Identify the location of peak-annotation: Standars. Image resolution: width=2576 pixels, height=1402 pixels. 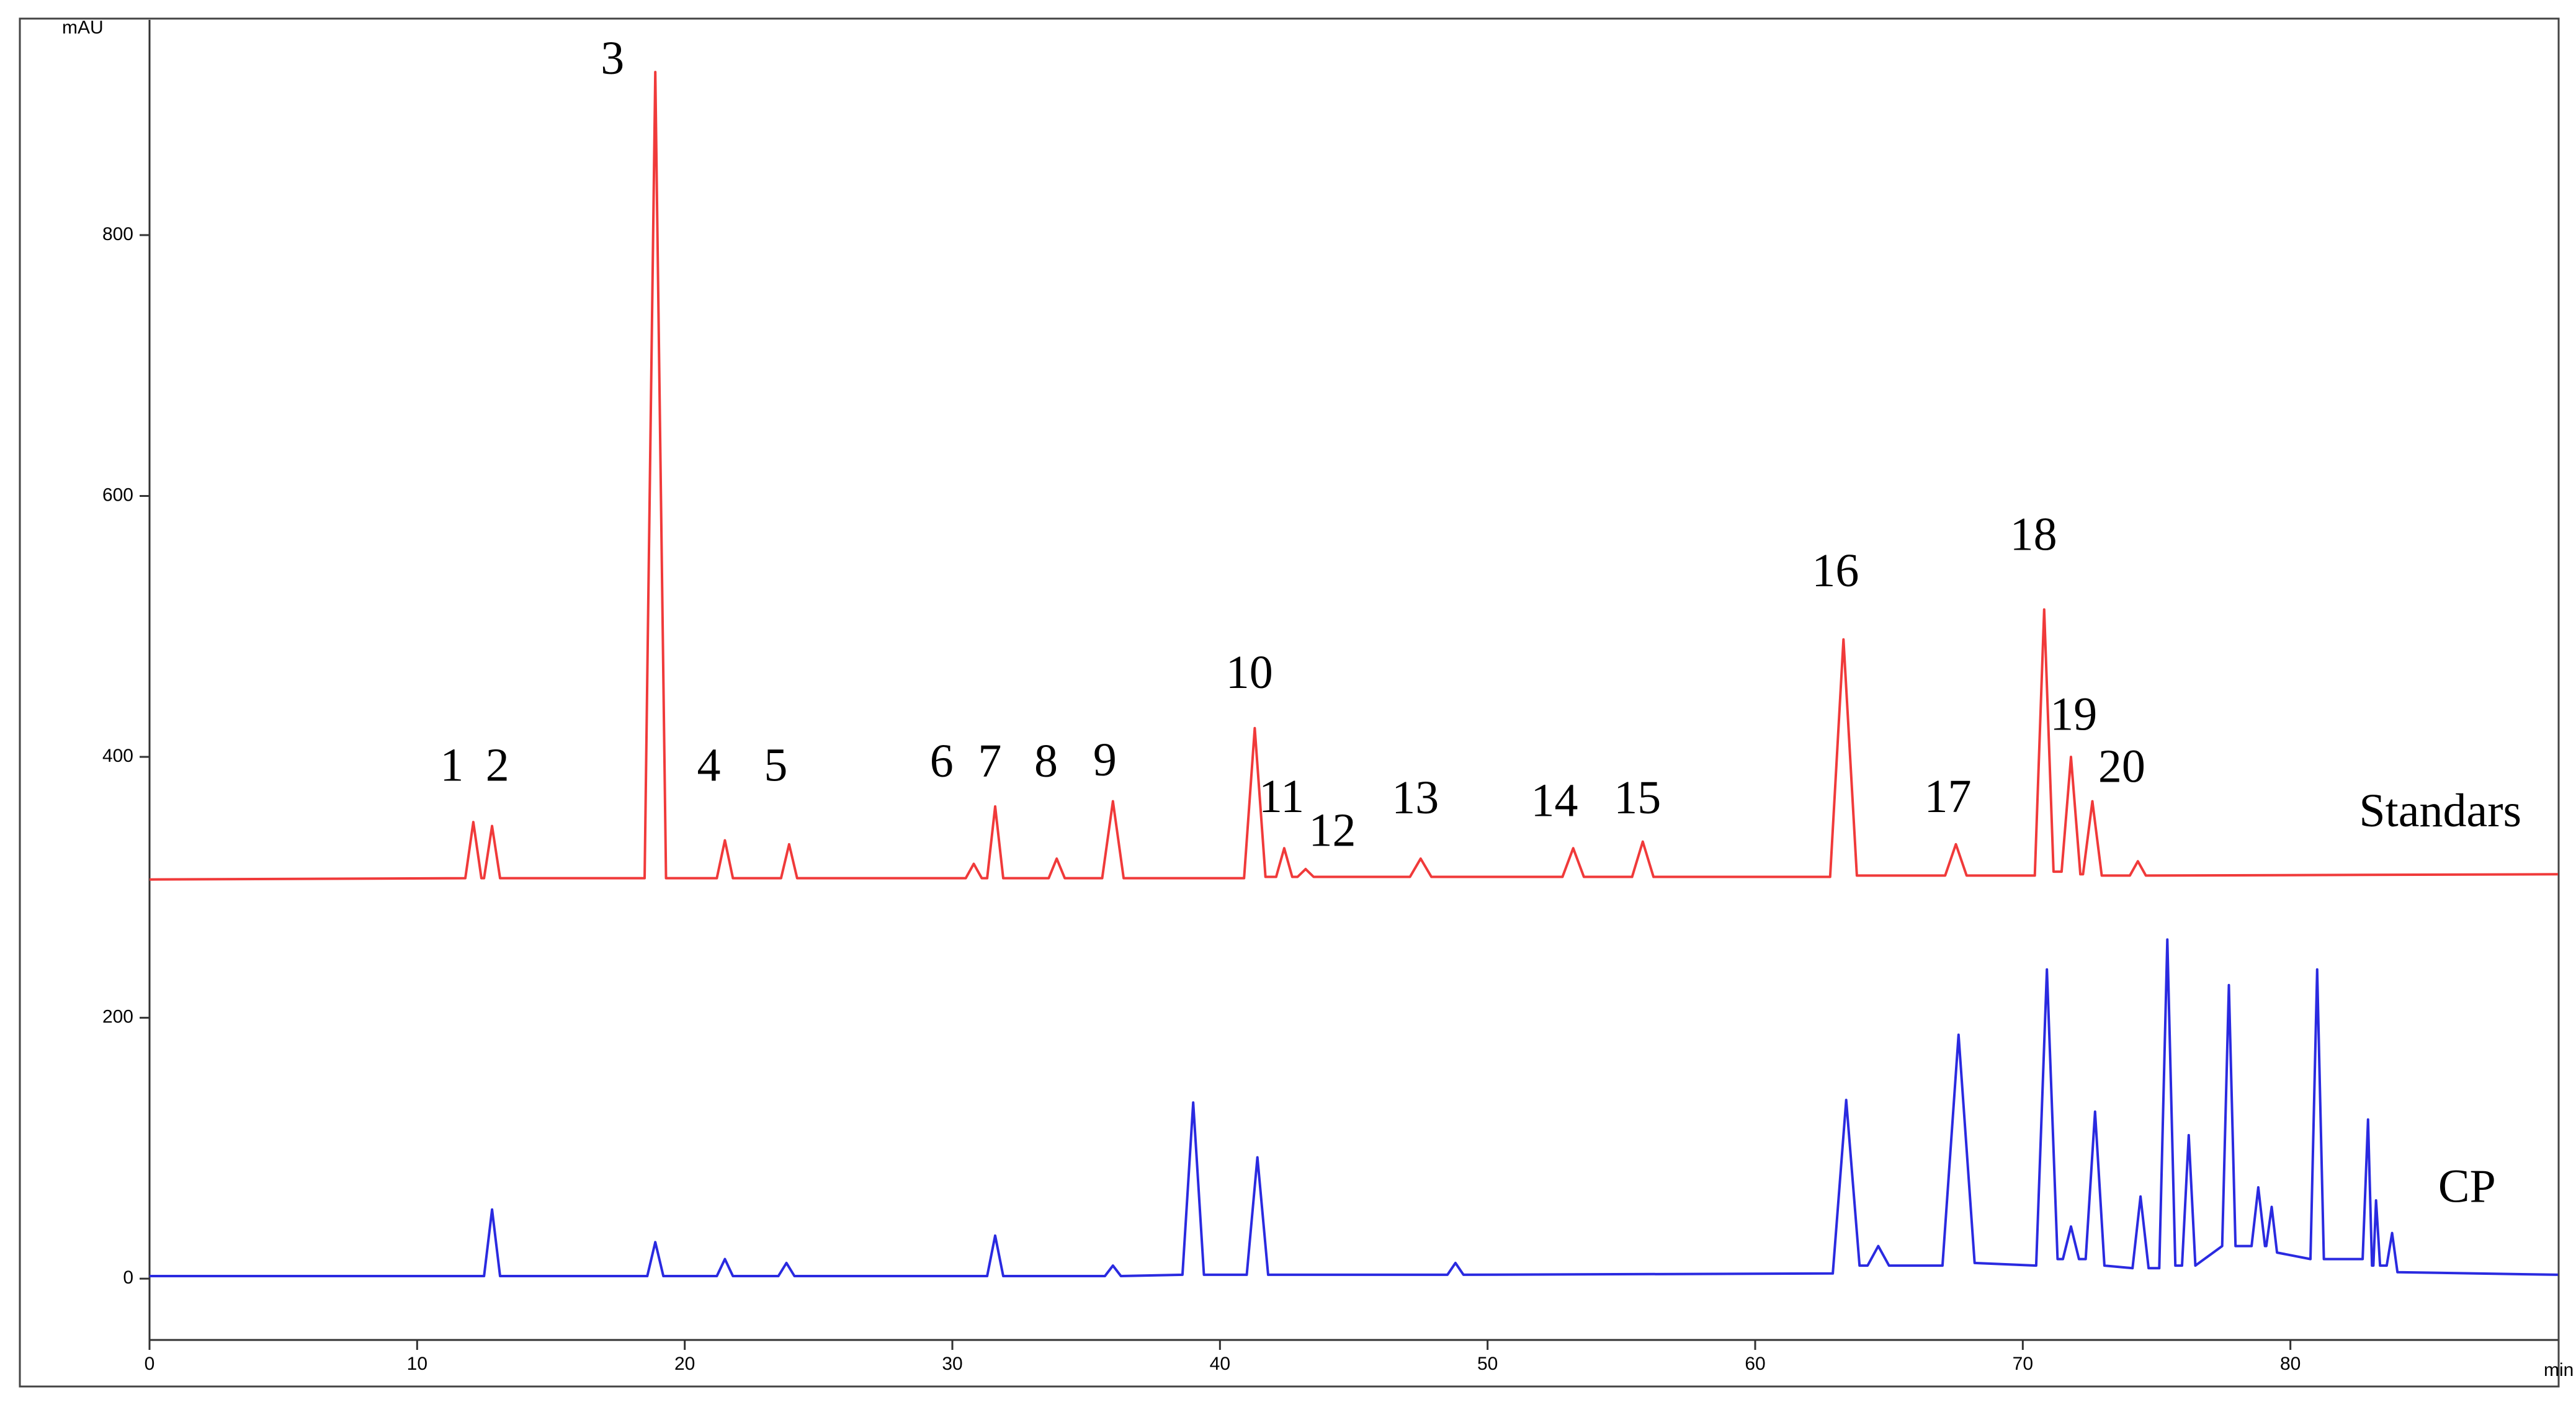
(2440, 811).